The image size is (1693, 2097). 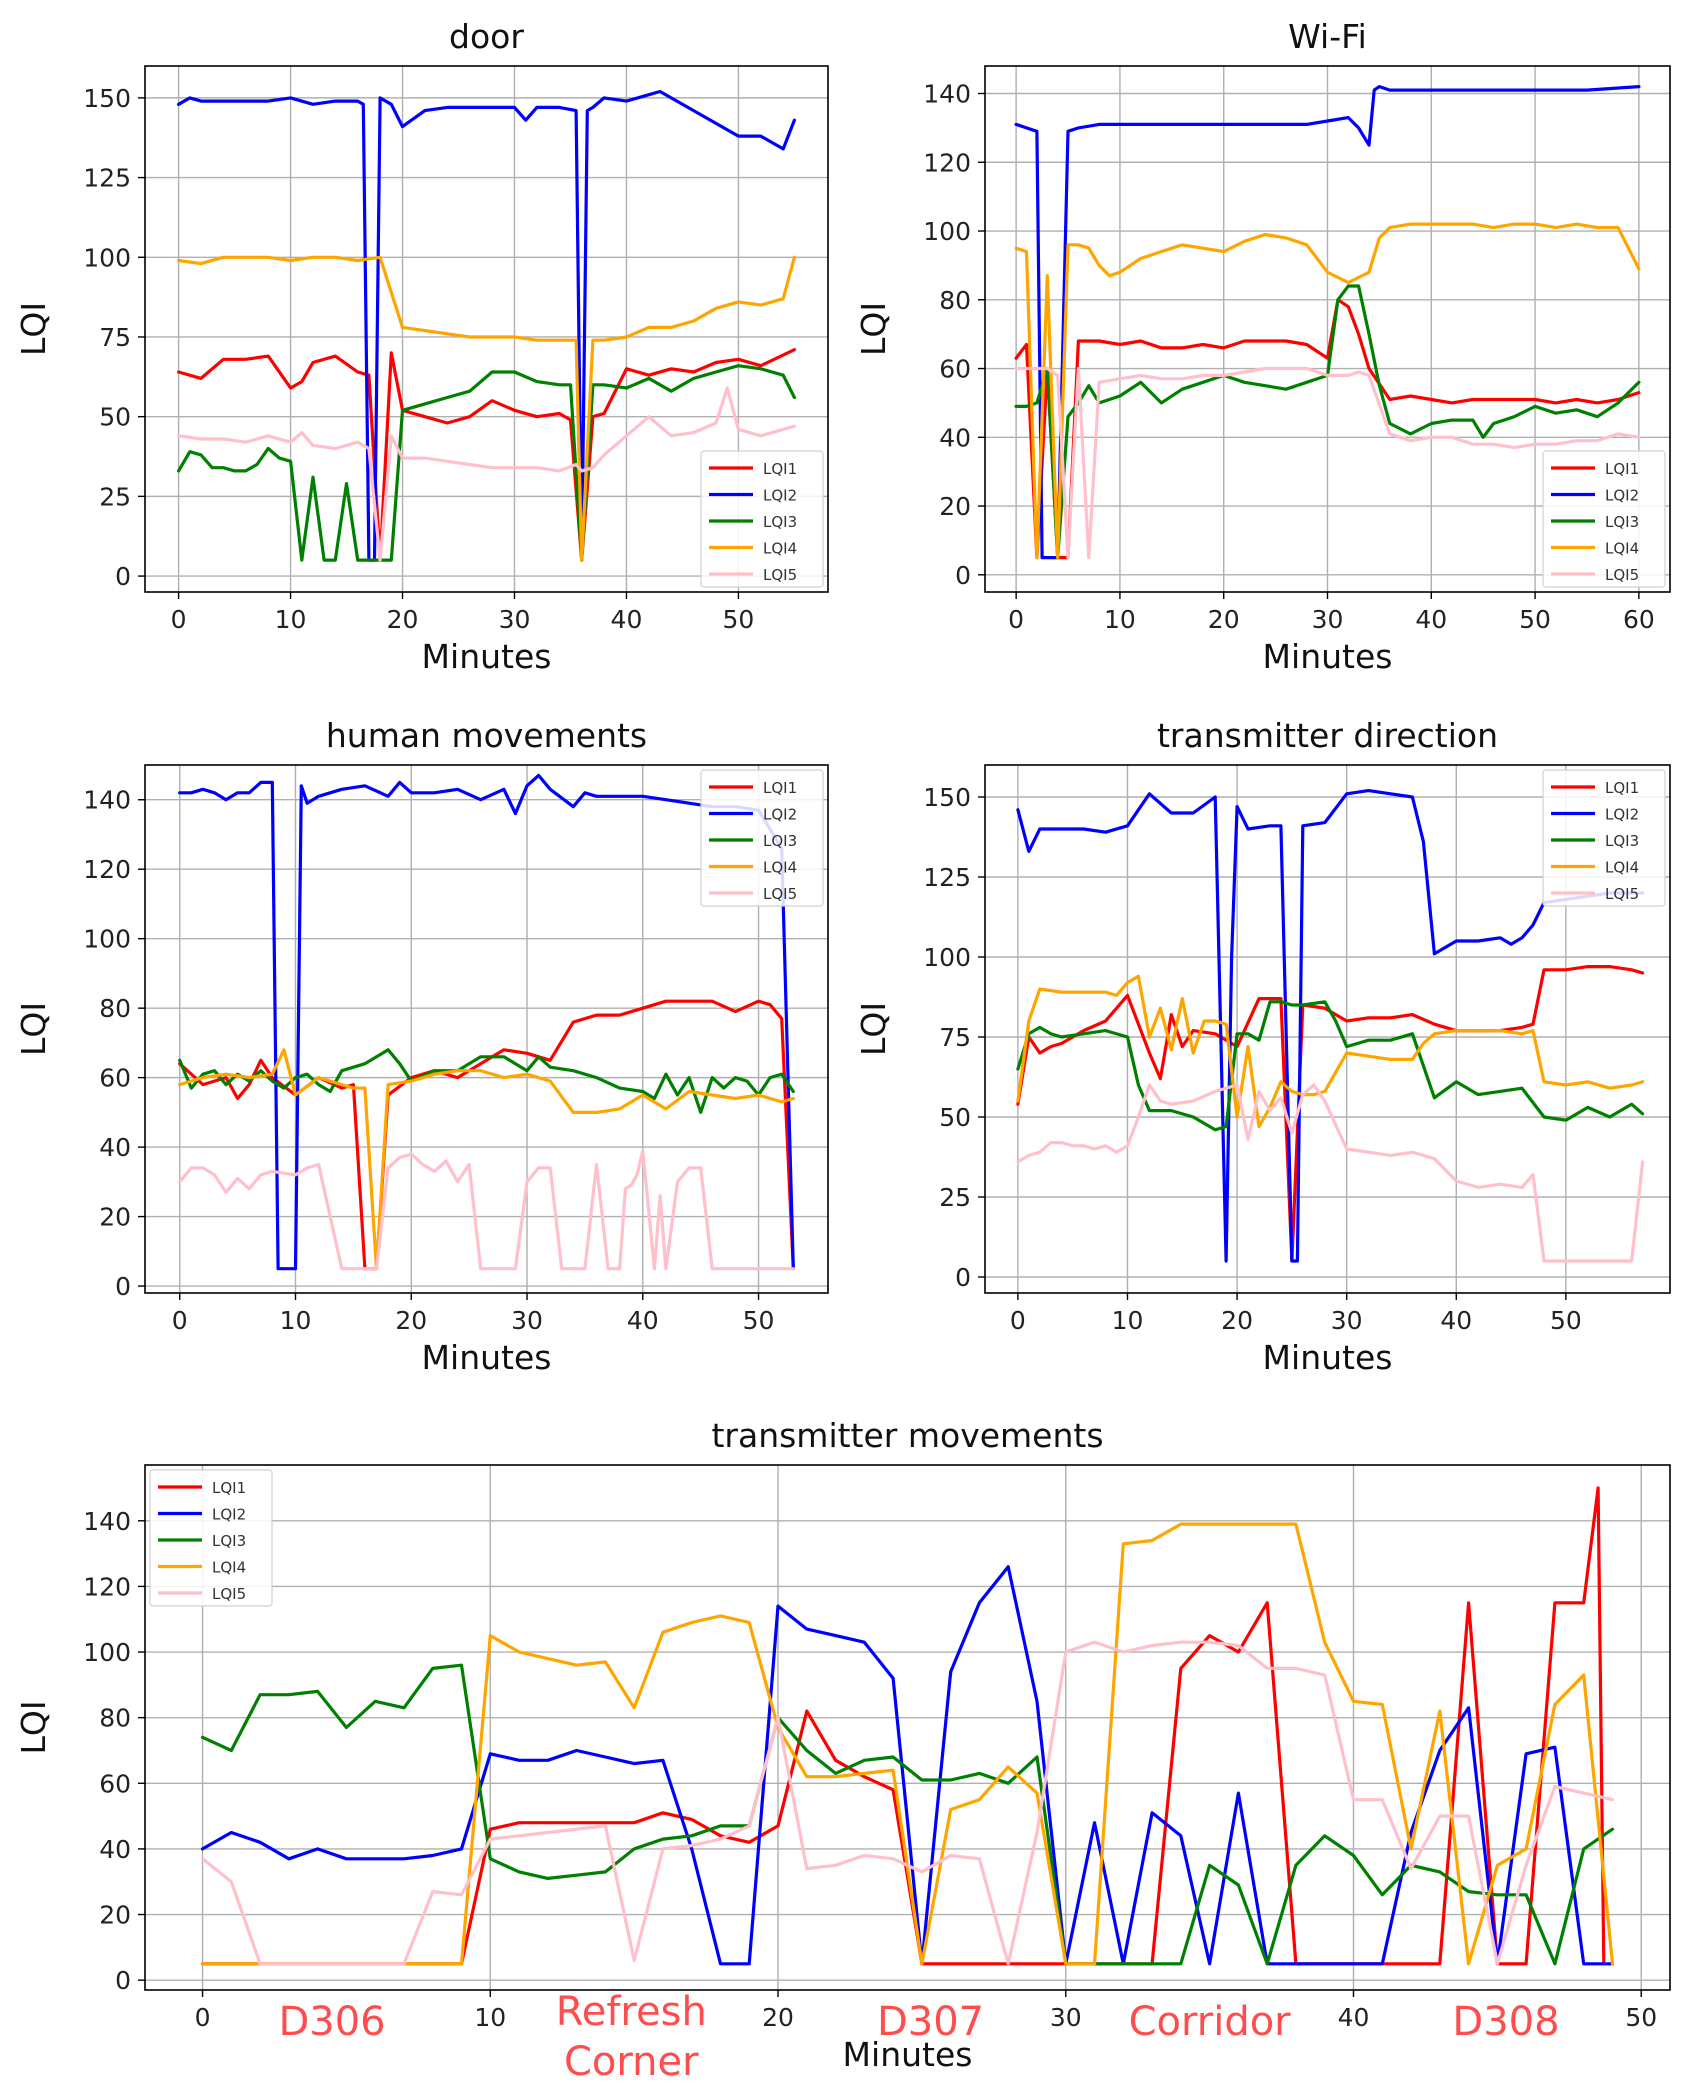 What do you see at coordinates (631, 2062) in the screenshot?
I see `location-annotation-line: Corner` at bounding box center [631, 2062].